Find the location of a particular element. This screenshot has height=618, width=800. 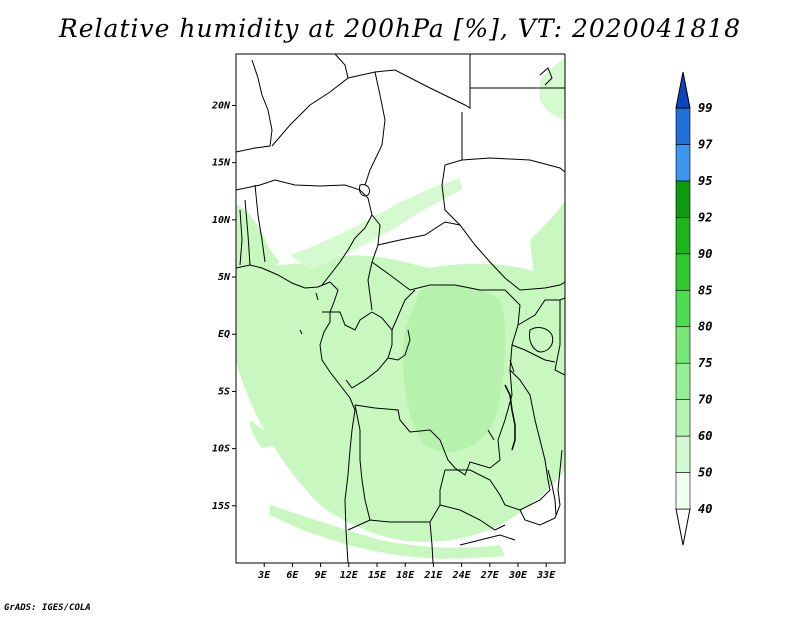

lat-tick-label: EQ is located at coordinates (224, 334).